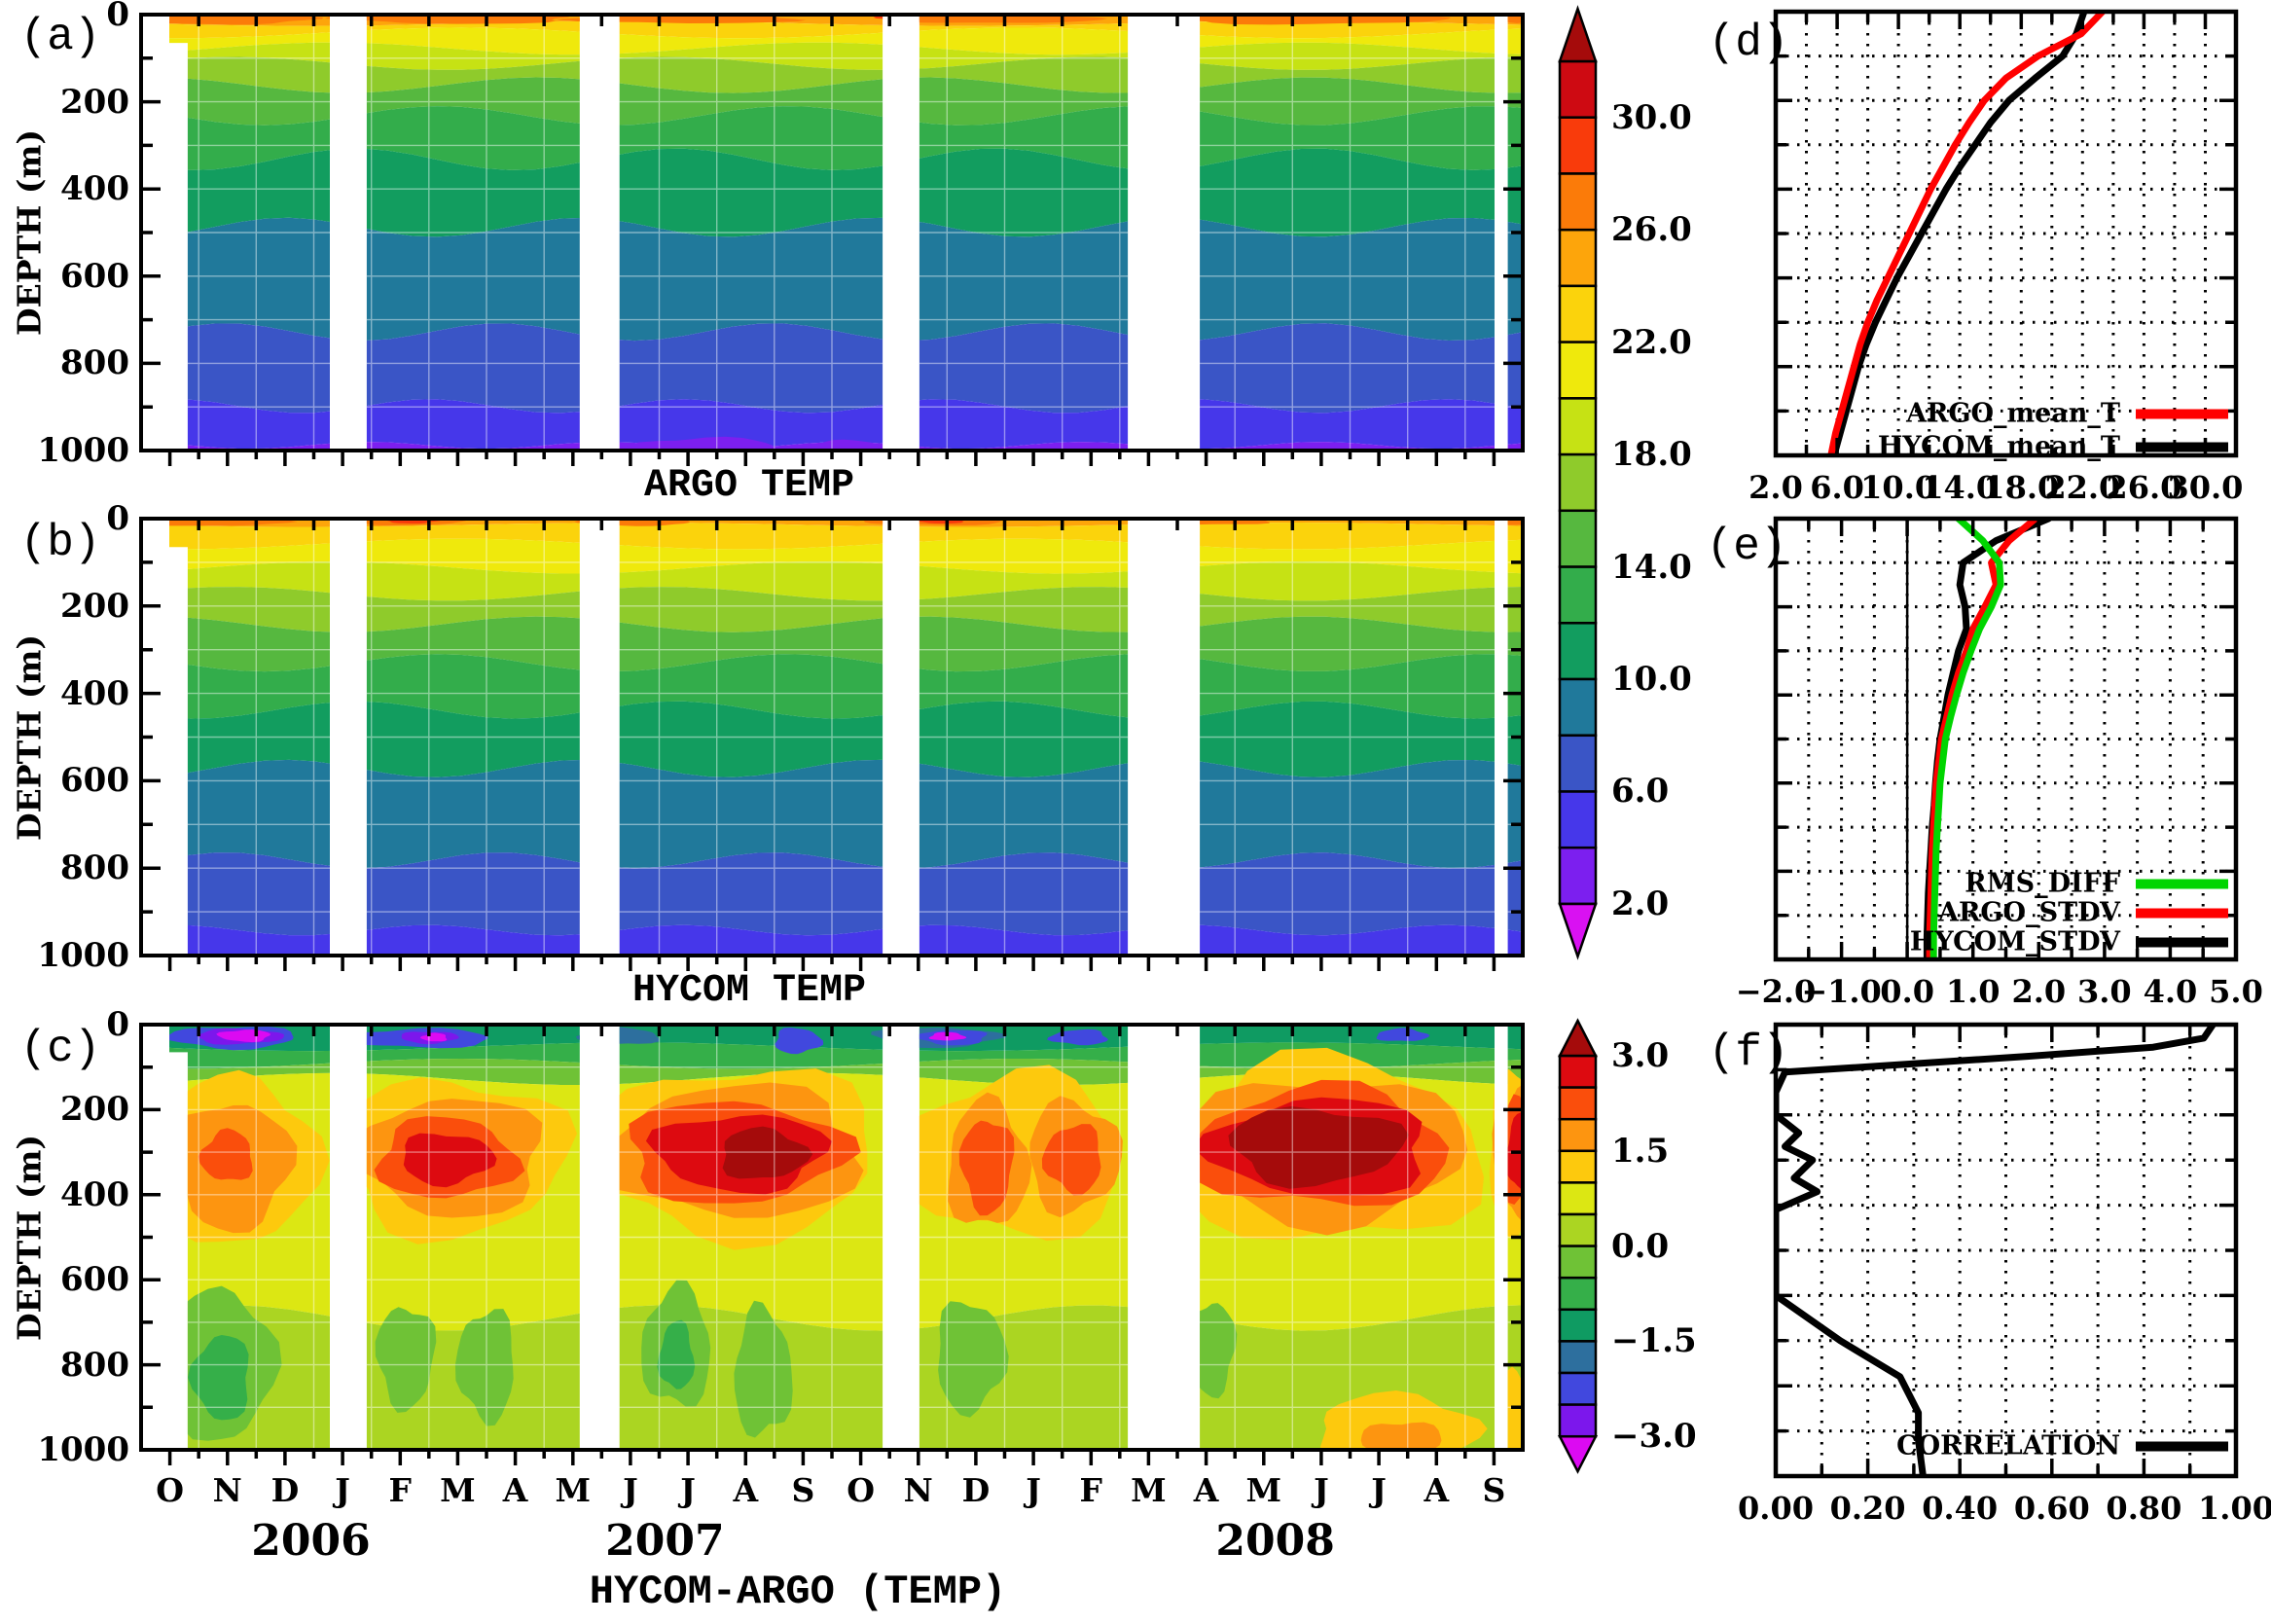 This screenshot has height=1624, width=2271. Describe the element at coordinates (1651, 342) in the screenshot. I see `colorbar-temperature-label: 22.0` at that location.